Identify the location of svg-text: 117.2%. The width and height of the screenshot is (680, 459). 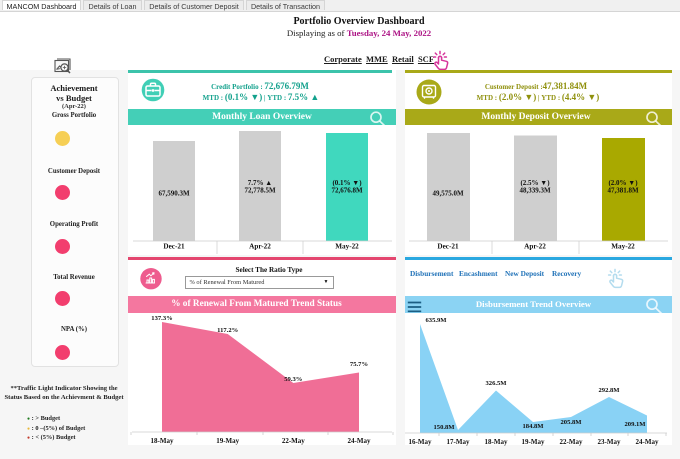
(227, 330).